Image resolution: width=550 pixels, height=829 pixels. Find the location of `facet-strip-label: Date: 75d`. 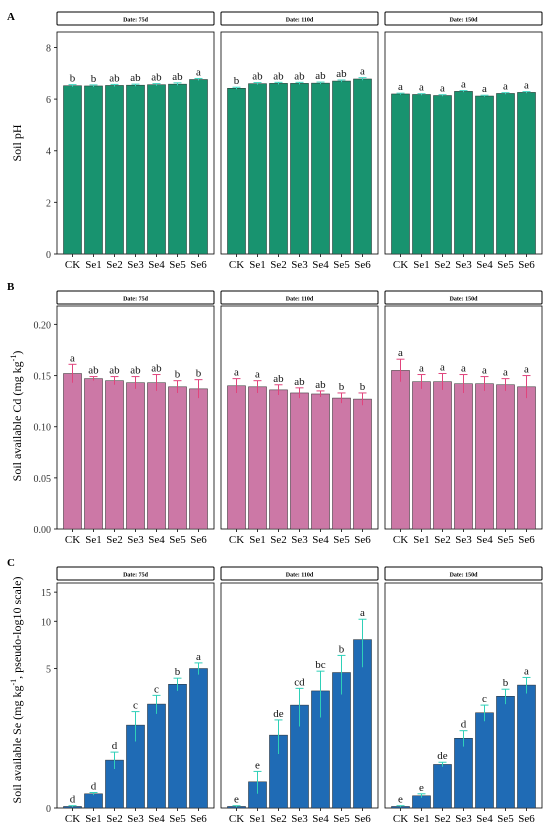

facet-strip-label: Date: 75d is located at coordinates (135, 576).